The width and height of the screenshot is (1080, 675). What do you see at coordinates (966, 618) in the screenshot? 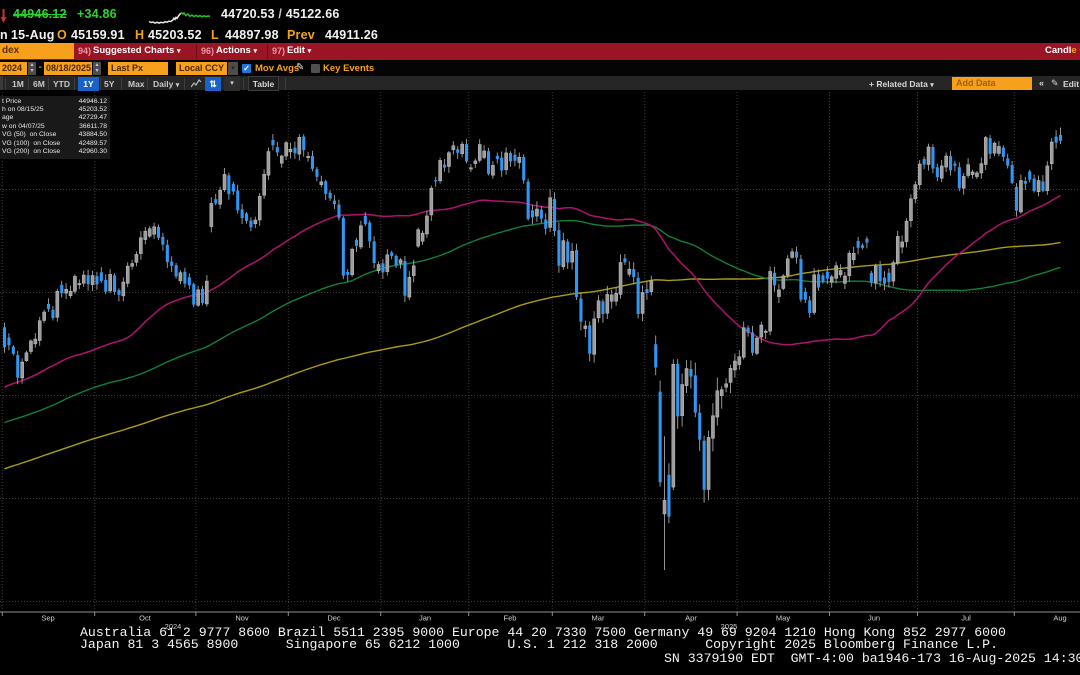
I see `svg-text: Jul` at bounding box center [966, 618].